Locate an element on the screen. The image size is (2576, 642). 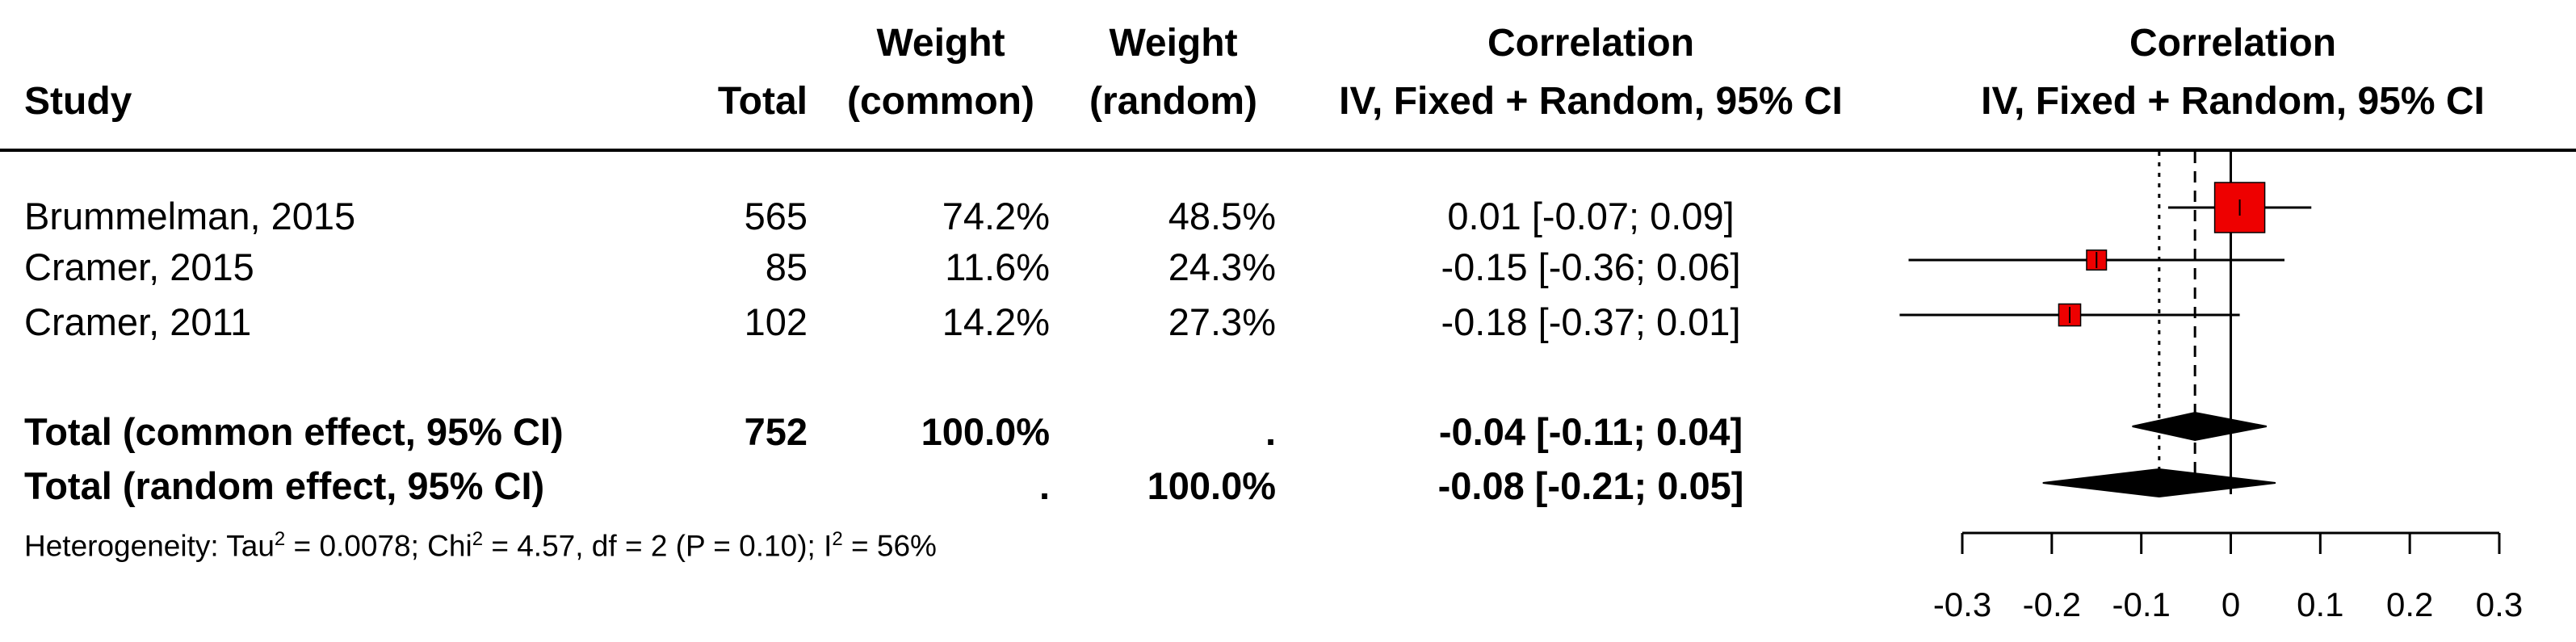
header-weight-random-bottom: (random) is located at coordinates (1173, 101).